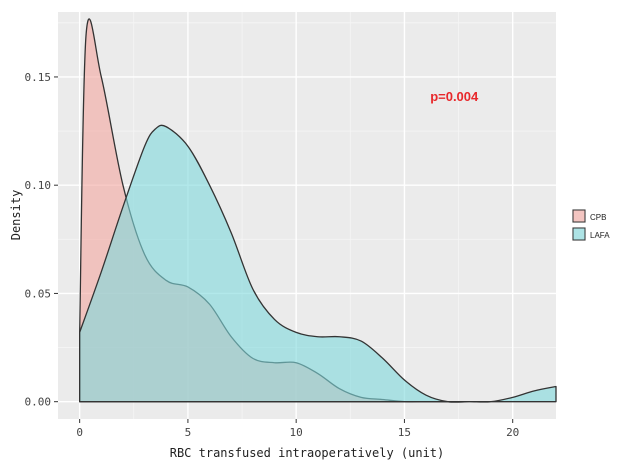 The image size is (624, 464). I want to click on y-tick-label-1: 0.05, so click(38, 293).